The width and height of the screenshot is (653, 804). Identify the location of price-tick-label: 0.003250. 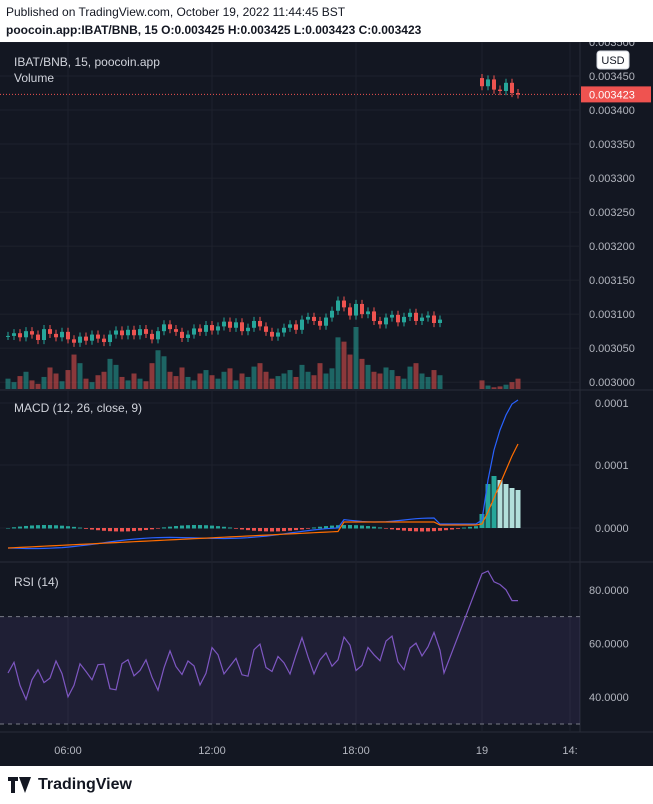
(612, 213).